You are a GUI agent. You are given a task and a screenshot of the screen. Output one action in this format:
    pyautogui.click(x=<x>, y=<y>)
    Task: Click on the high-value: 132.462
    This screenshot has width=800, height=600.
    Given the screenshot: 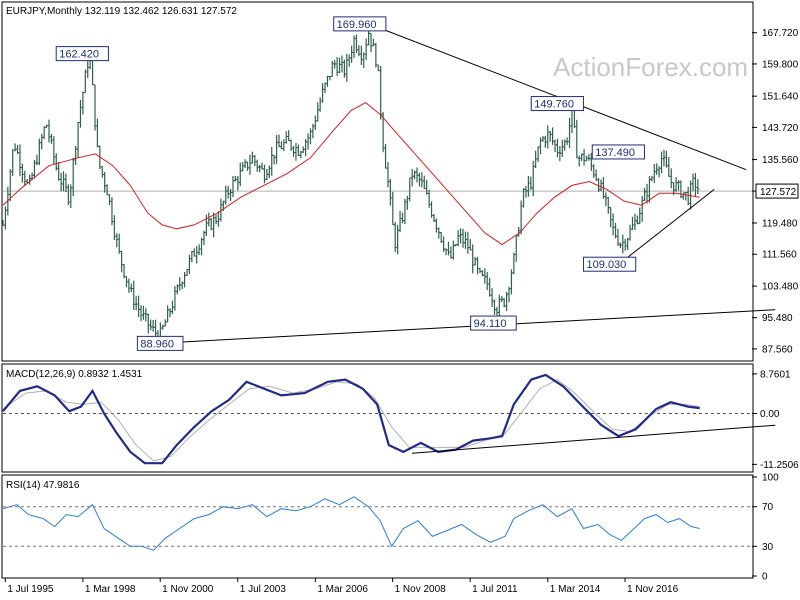 What is the action you would take?
    pyautogui.click(x=141, y=11)
    